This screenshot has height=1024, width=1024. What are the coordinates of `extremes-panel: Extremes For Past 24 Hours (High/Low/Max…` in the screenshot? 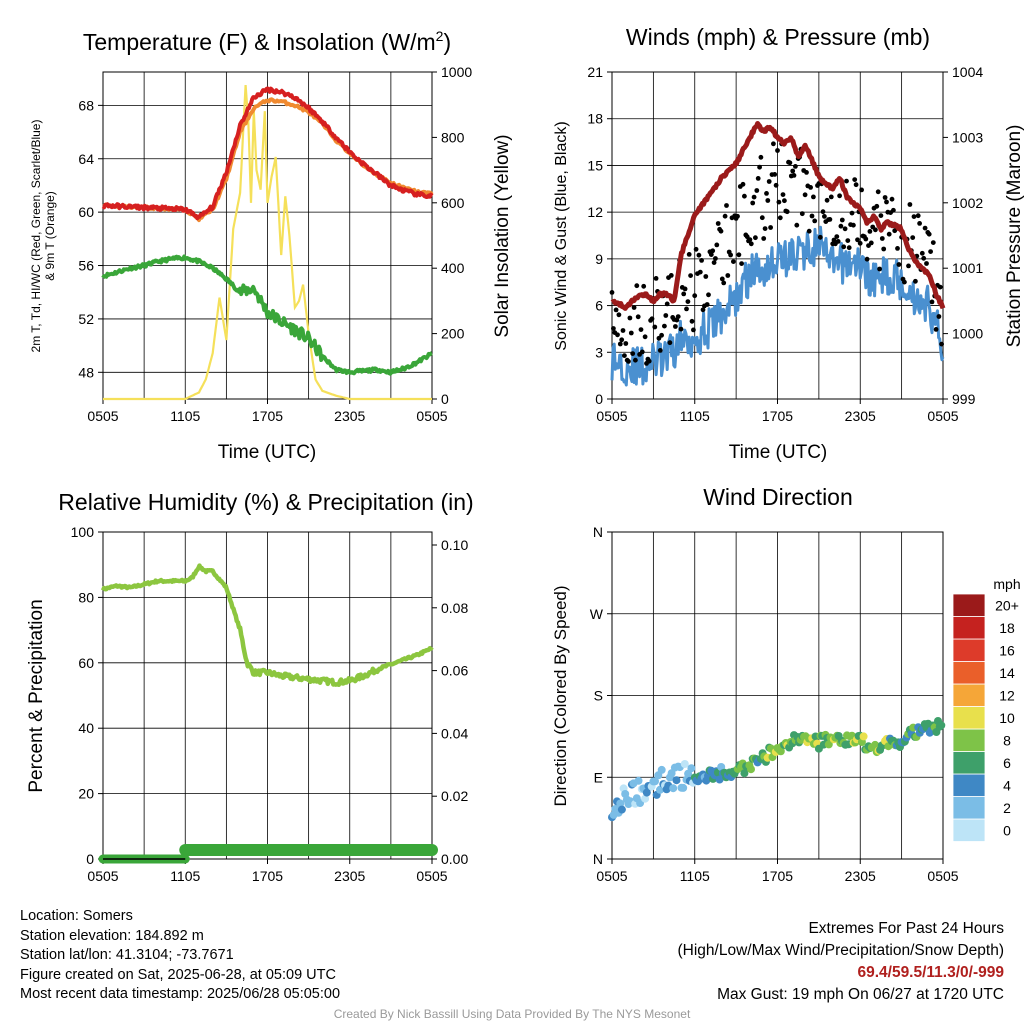 It's located at (794, 962).